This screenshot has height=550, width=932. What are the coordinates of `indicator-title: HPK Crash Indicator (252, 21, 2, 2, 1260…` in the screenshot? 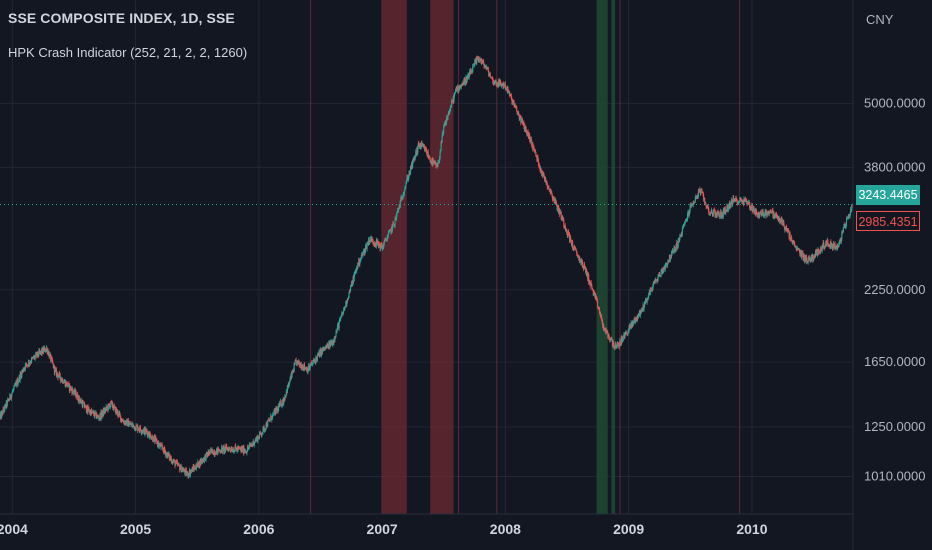 It's located at (128, 52).